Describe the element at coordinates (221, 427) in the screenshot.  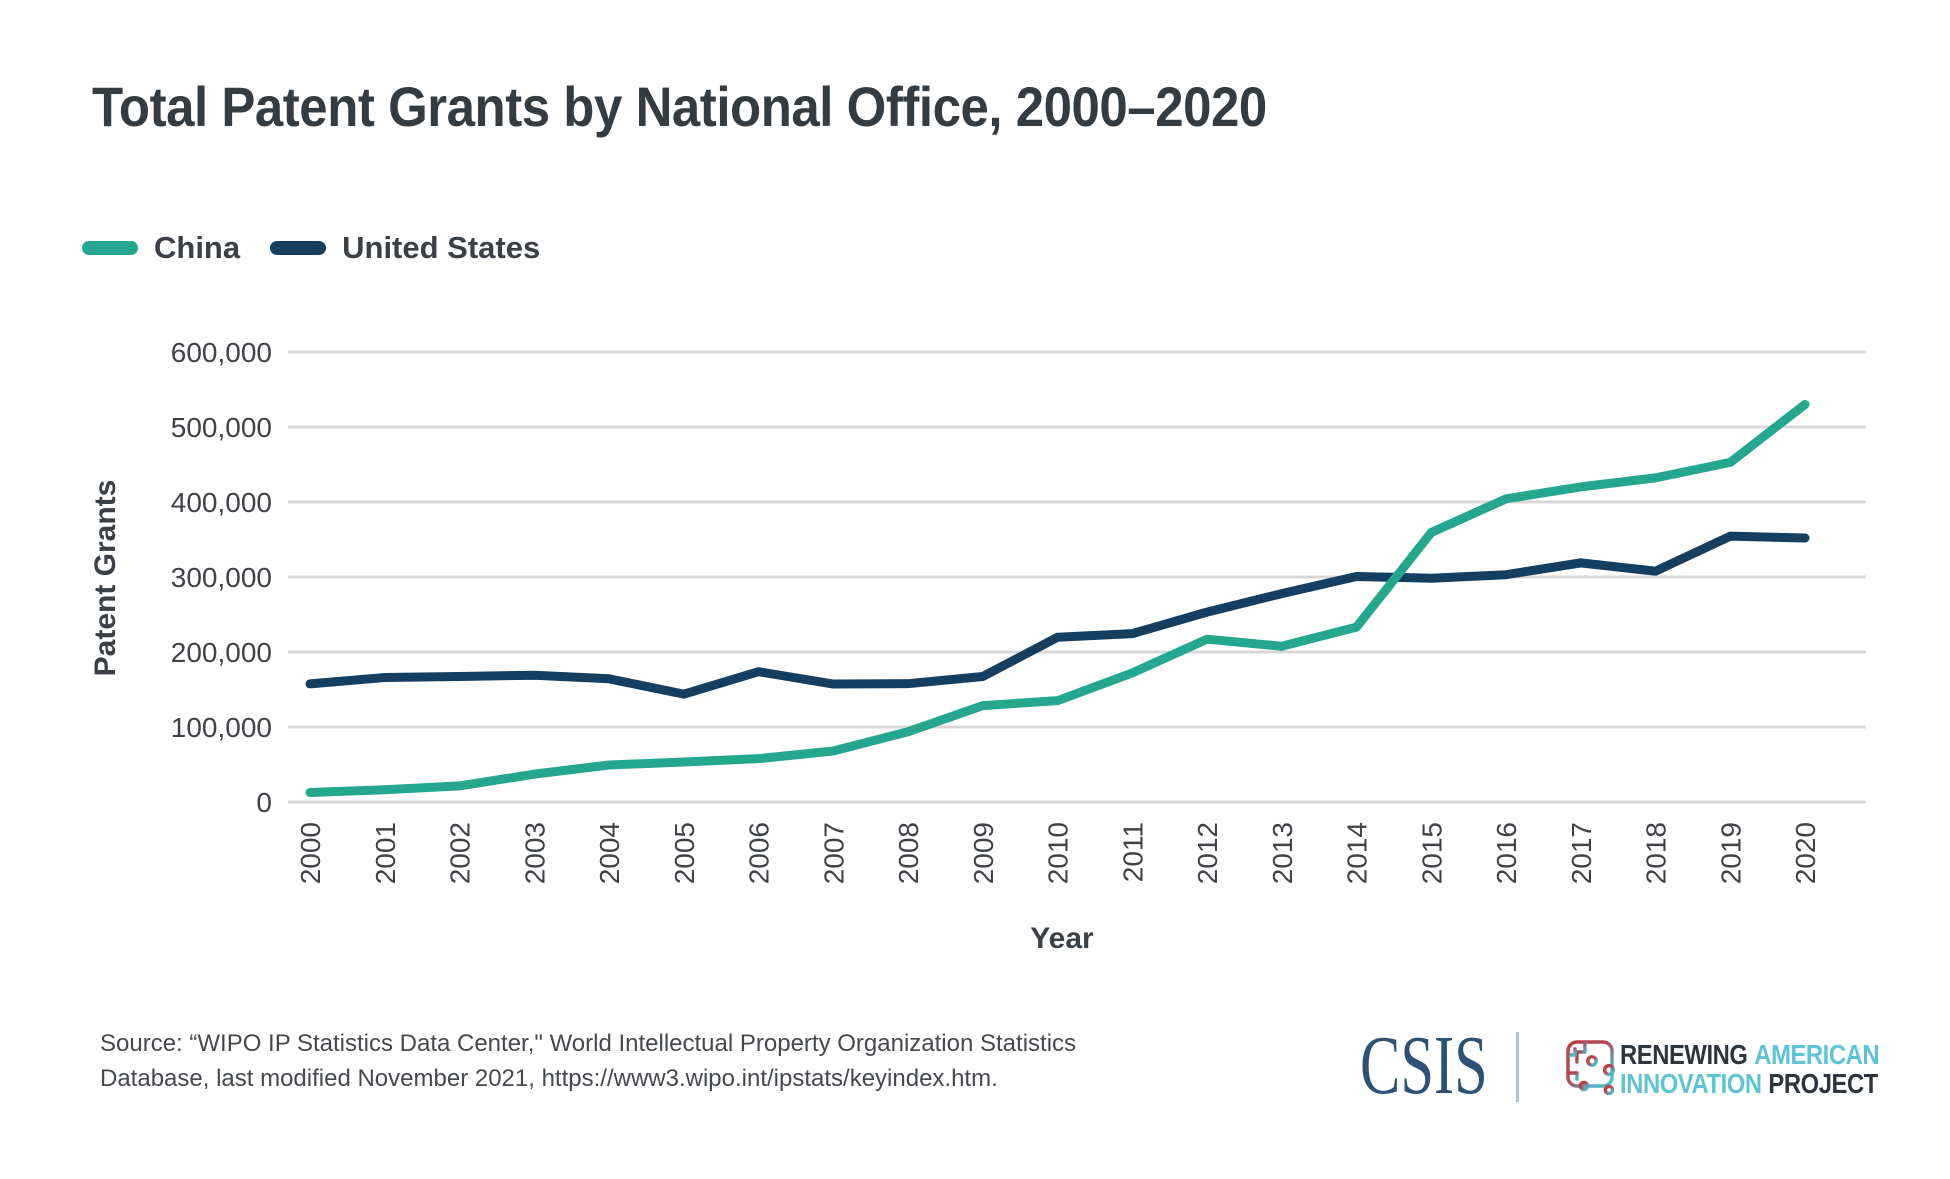
I see `y-tick-label: 500,000` at that location.